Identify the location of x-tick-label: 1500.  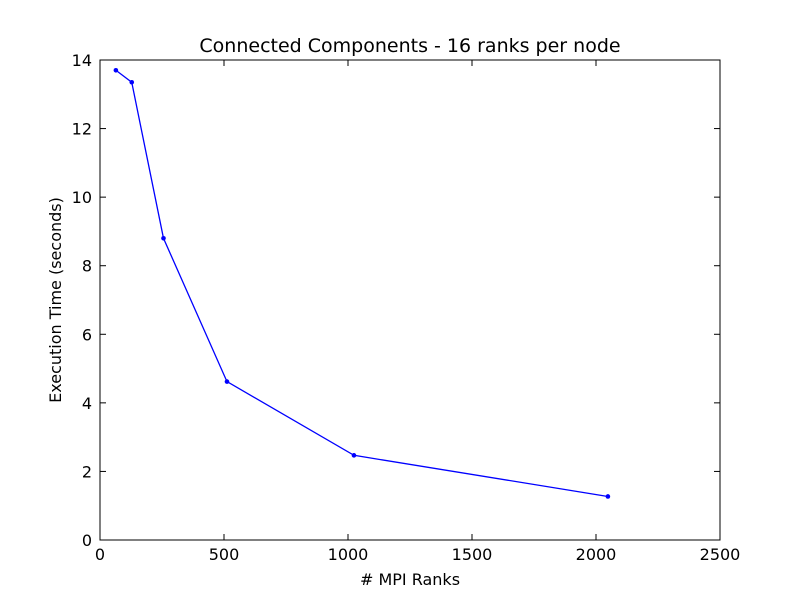
(472, 554).